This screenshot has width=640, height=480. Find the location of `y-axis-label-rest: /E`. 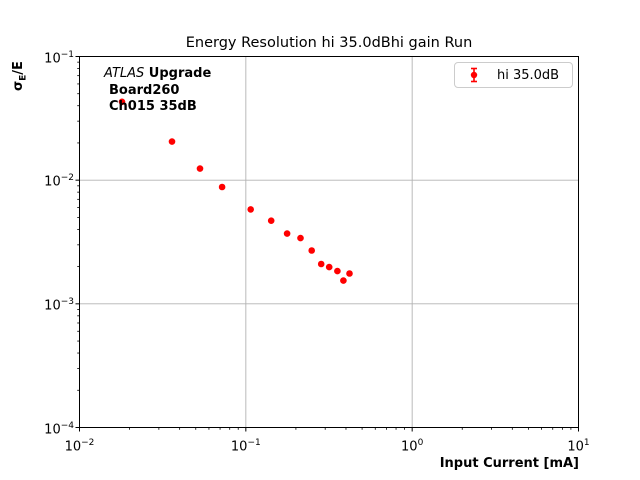

y-axis-label-rest: /E is located at coordinates (18, 68).